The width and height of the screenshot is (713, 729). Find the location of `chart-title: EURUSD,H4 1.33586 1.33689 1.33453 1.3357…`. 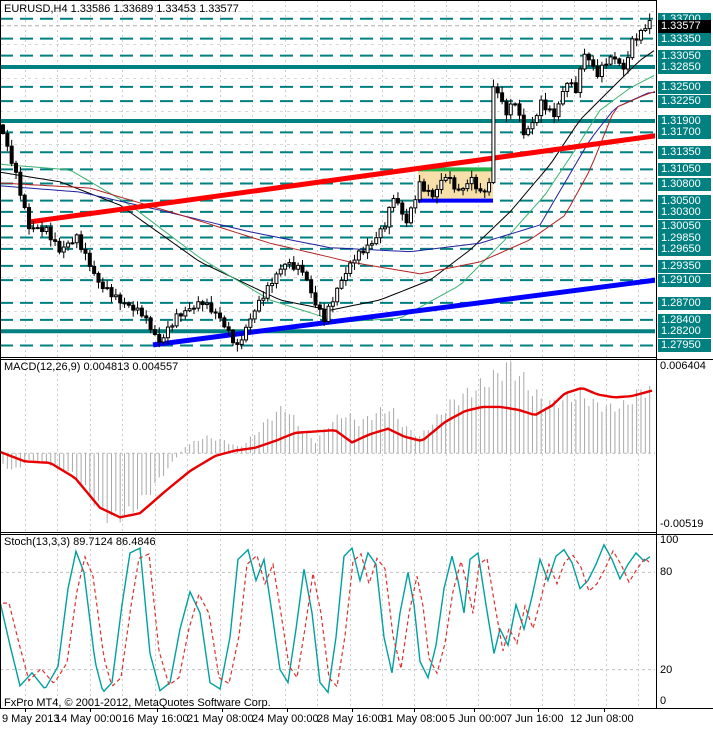

chart-title: EURUSD,H4 1.33586 1.33689 1.33453 1.3357… is located at coordinates (121, 9).